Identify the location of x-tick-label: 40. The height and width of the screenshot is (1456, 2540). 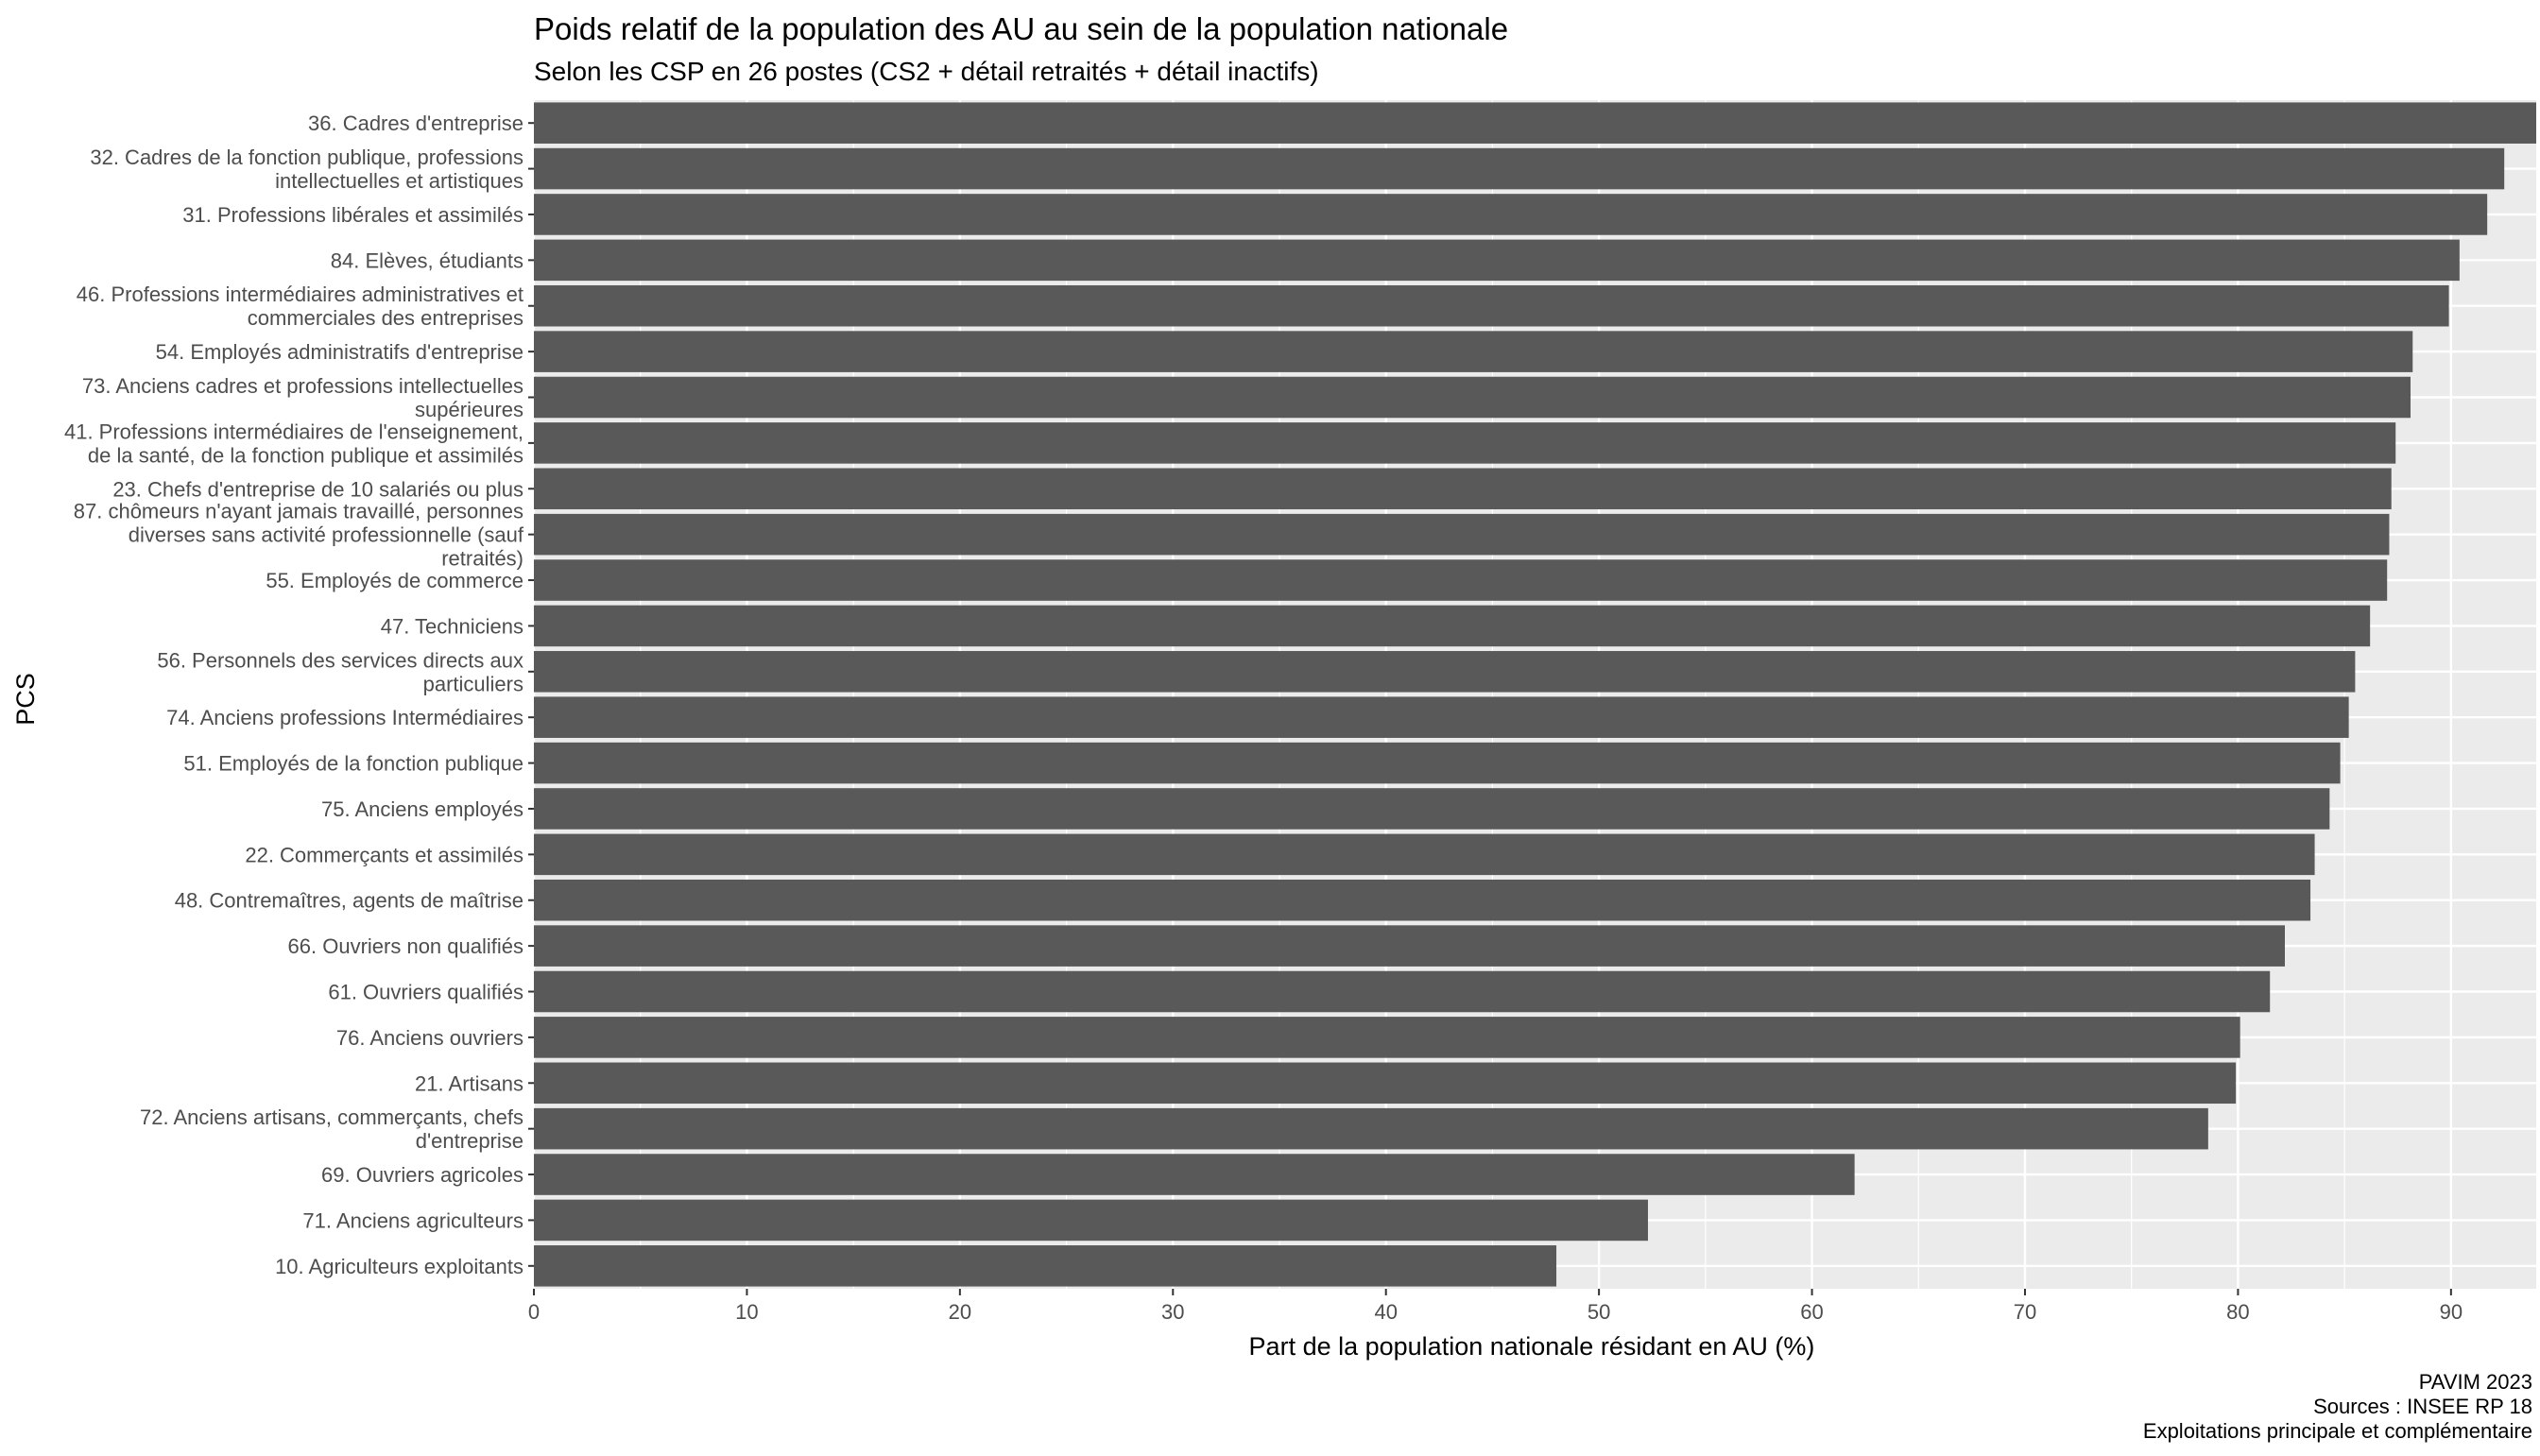
(1385, 1312).